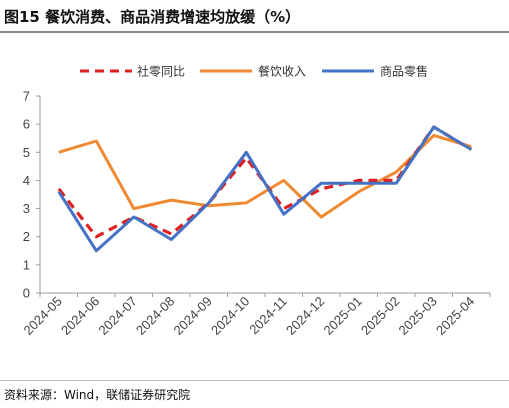  I want to click on y-tick-label: 0, so click(26, 293).